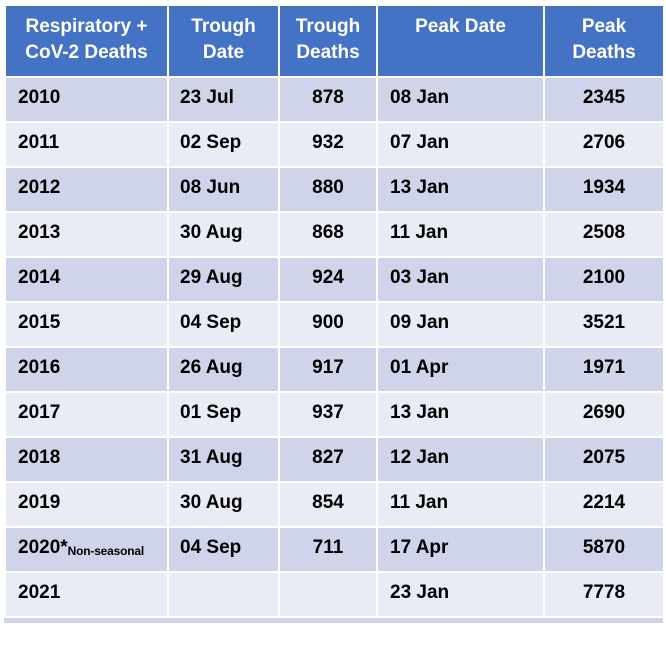 Image resolution: width=666 pixels, height=647 pixels. I want to click on year-cell: 2012, so click(86, 189).